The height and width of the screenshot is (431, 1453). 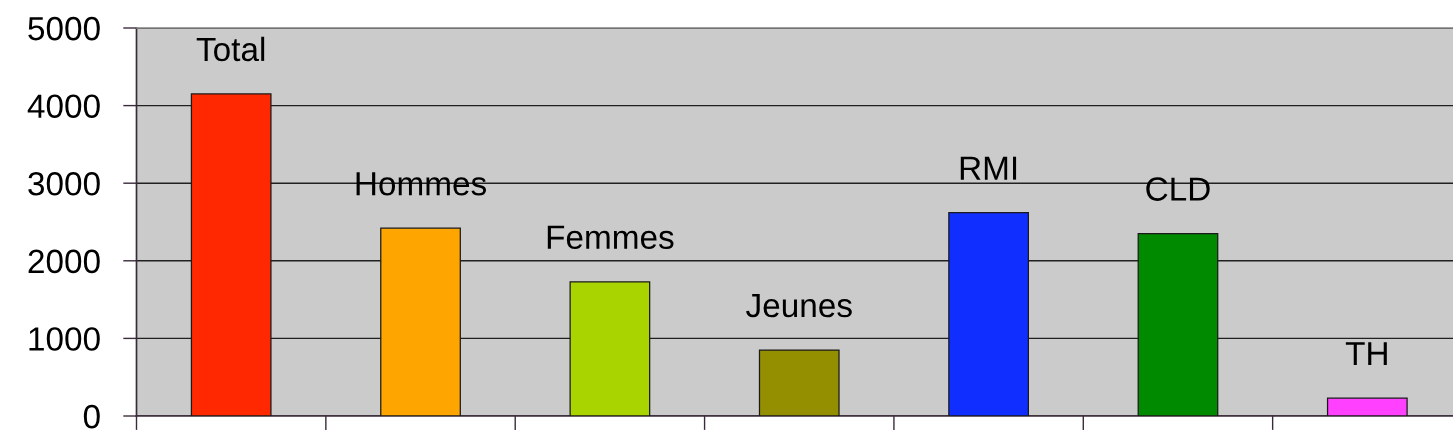 I want to click on x-tick-label: Femmes, so click(x=610, y=237).